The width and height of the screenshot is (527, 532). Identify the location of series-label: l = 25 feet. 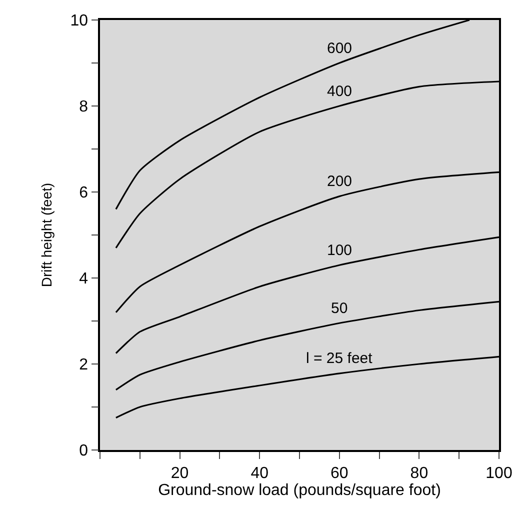
(340, 358).